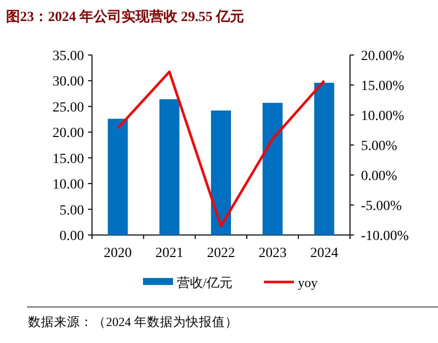  What do you see at coordinates (68, 134) in the screenshot?
I see `y-tick-label: 20.00` at bounding box center [68, 134].